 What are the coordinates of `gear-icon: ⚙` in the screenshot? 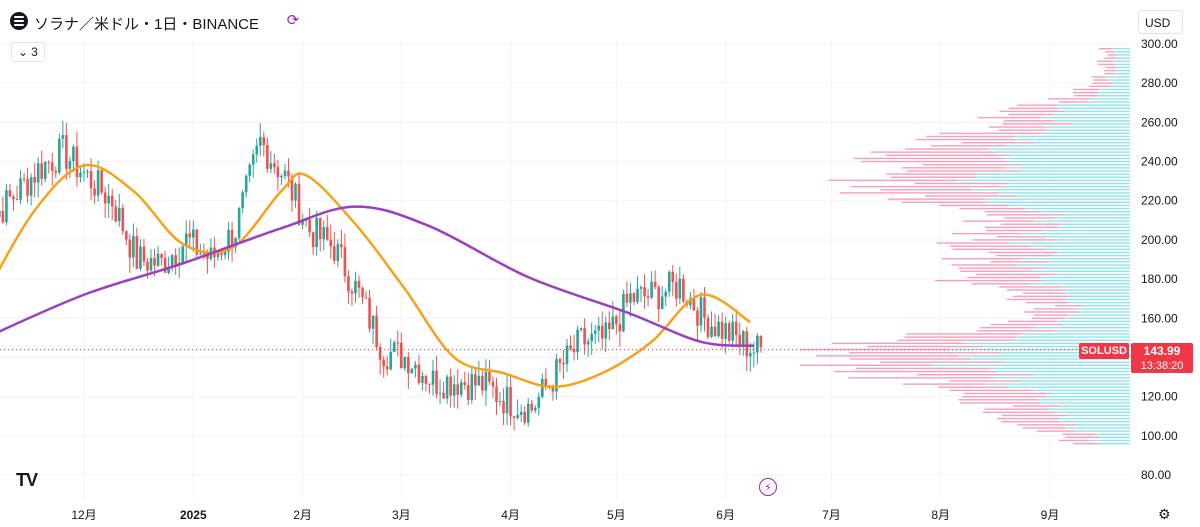 It's located at (1164, 514).